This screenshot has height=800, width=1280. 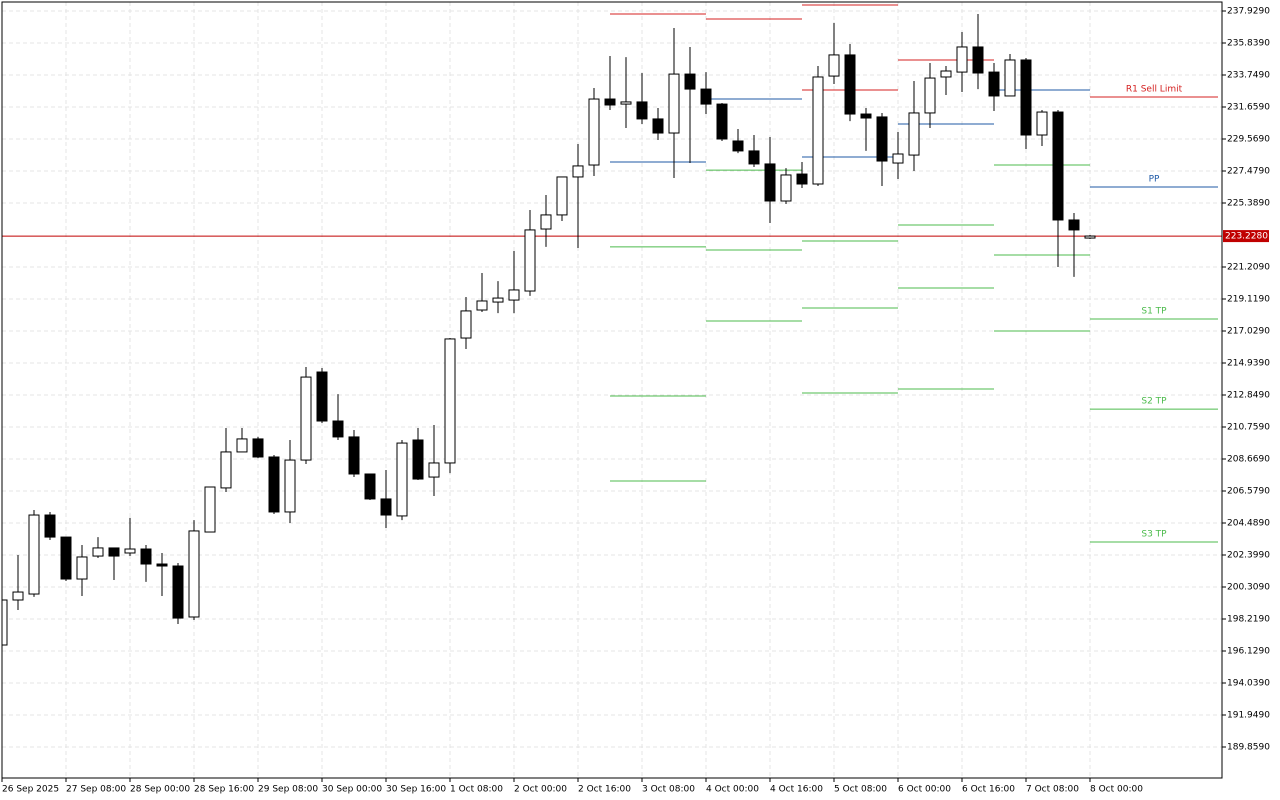 I want to click on level-label: S2 TP, so click(x=1154, y=402).